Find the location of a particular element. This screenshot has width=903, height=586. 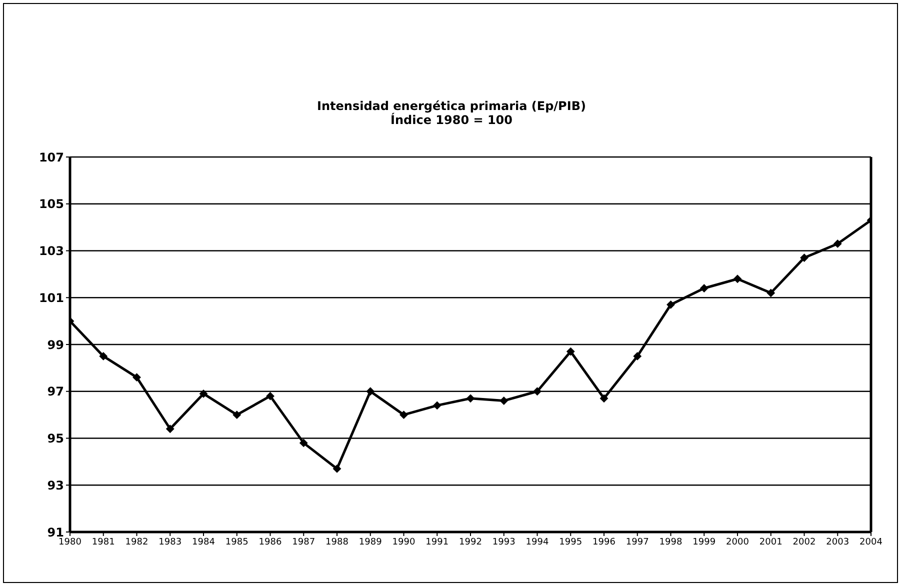

x-tick-label: 1989 is located at coordinates (370, 542).